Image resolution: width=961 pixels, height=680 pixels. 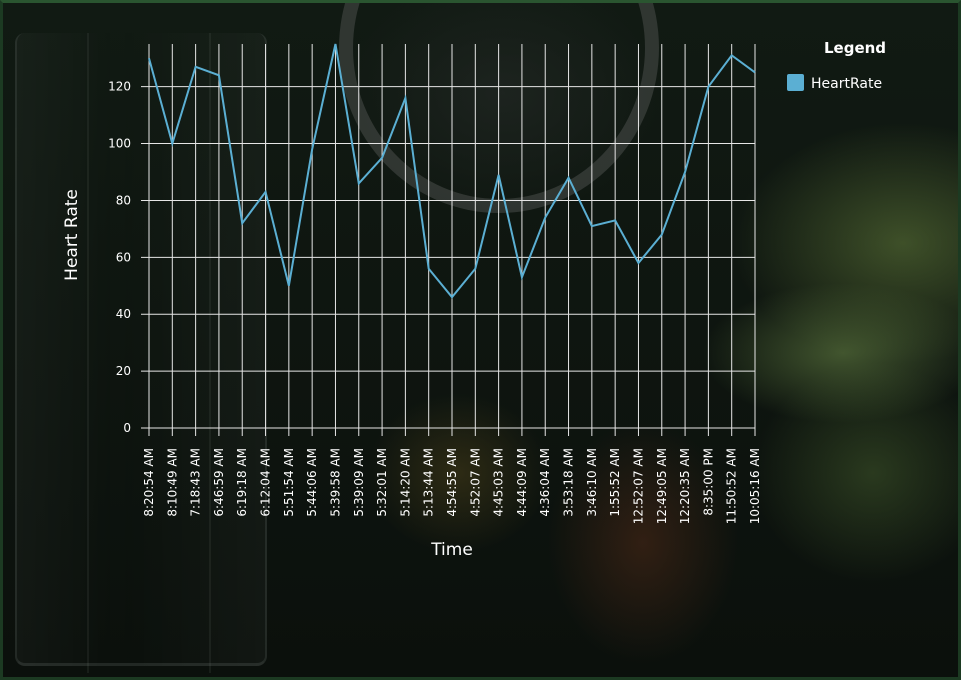 What do you see at coordinates (123, 257) in the screenshot?
I see `y-tick-label: 60` at bounding box center [123, 257].